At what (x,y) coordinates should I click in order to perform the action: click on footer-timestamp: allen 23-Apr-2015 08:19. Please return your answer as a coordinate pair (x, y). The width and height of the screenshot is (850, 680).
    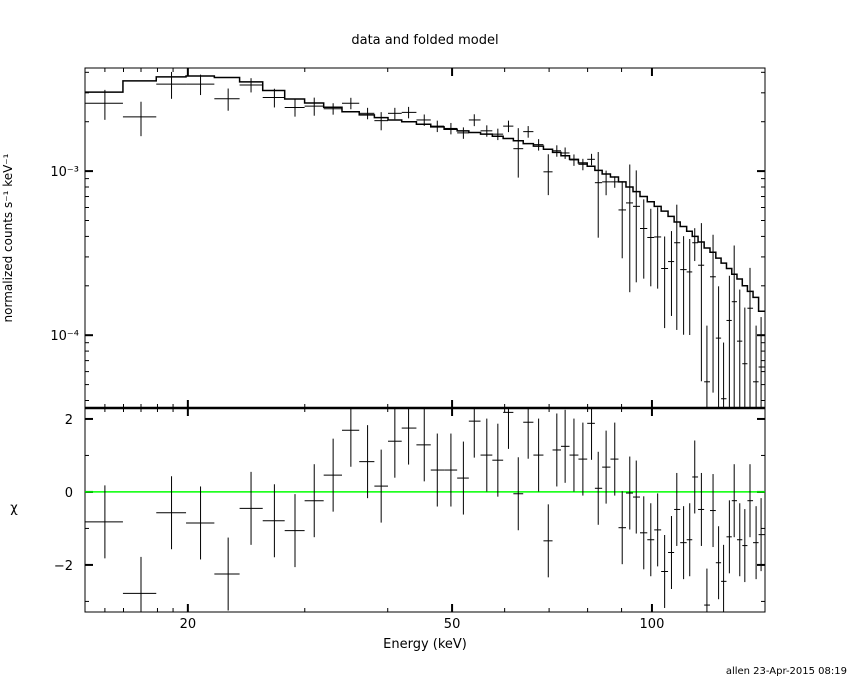
    Looking at the image, I should click on (786, 671).